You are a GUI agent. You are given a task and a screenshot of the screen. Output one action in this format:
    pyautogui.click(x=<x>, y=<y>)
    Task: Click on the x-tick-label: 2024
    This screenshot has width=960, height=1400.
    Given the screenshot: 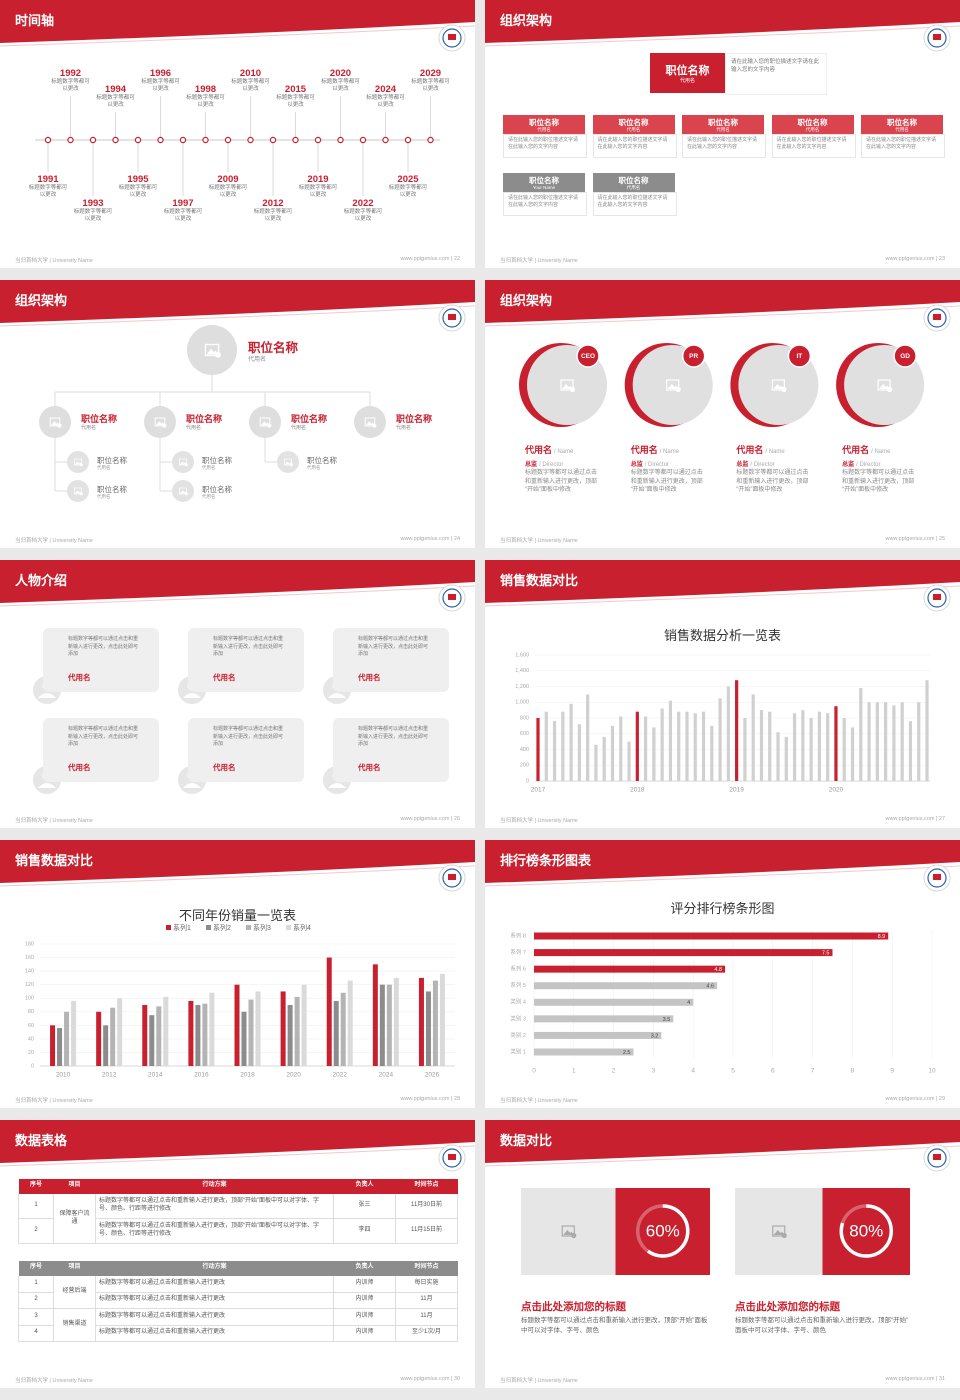 What is the action you would take?
    pyautogui.click(x=386, y=1075)
    